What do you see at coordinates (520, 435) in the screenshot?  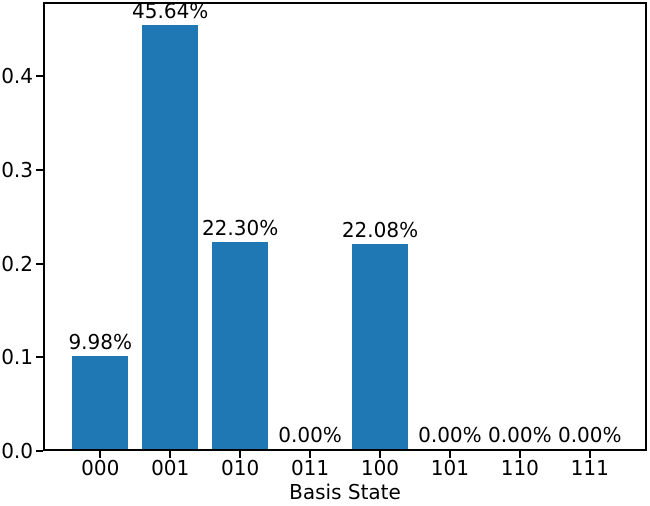 I see `bar-value-label-110: 0.00%` at bounding box center [520, 435].